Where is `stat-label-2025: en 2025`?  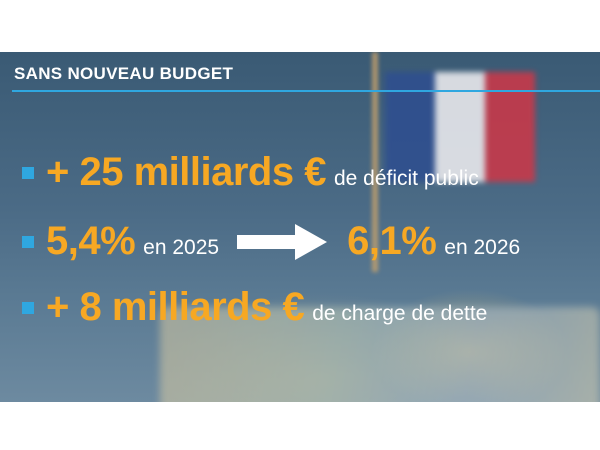 stat-label-2025: en 2025 is located at coordinates (181, 247).